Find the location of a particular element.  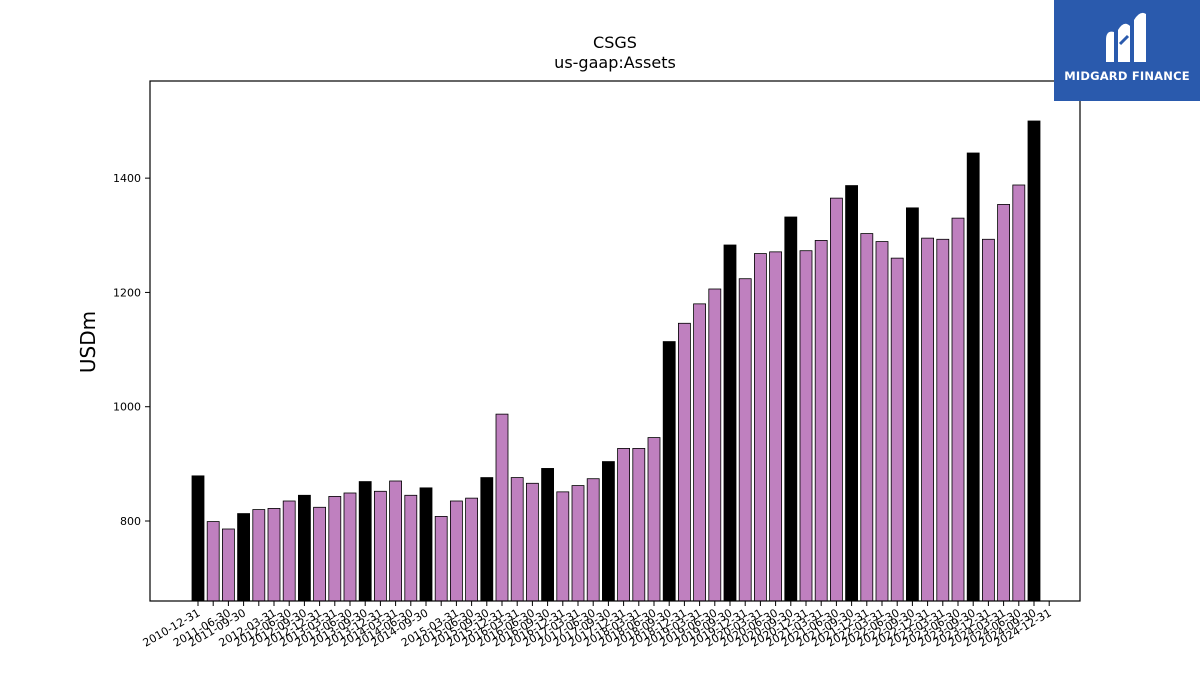

y-tick-label: 1000 is located at coordinates (127, 407).